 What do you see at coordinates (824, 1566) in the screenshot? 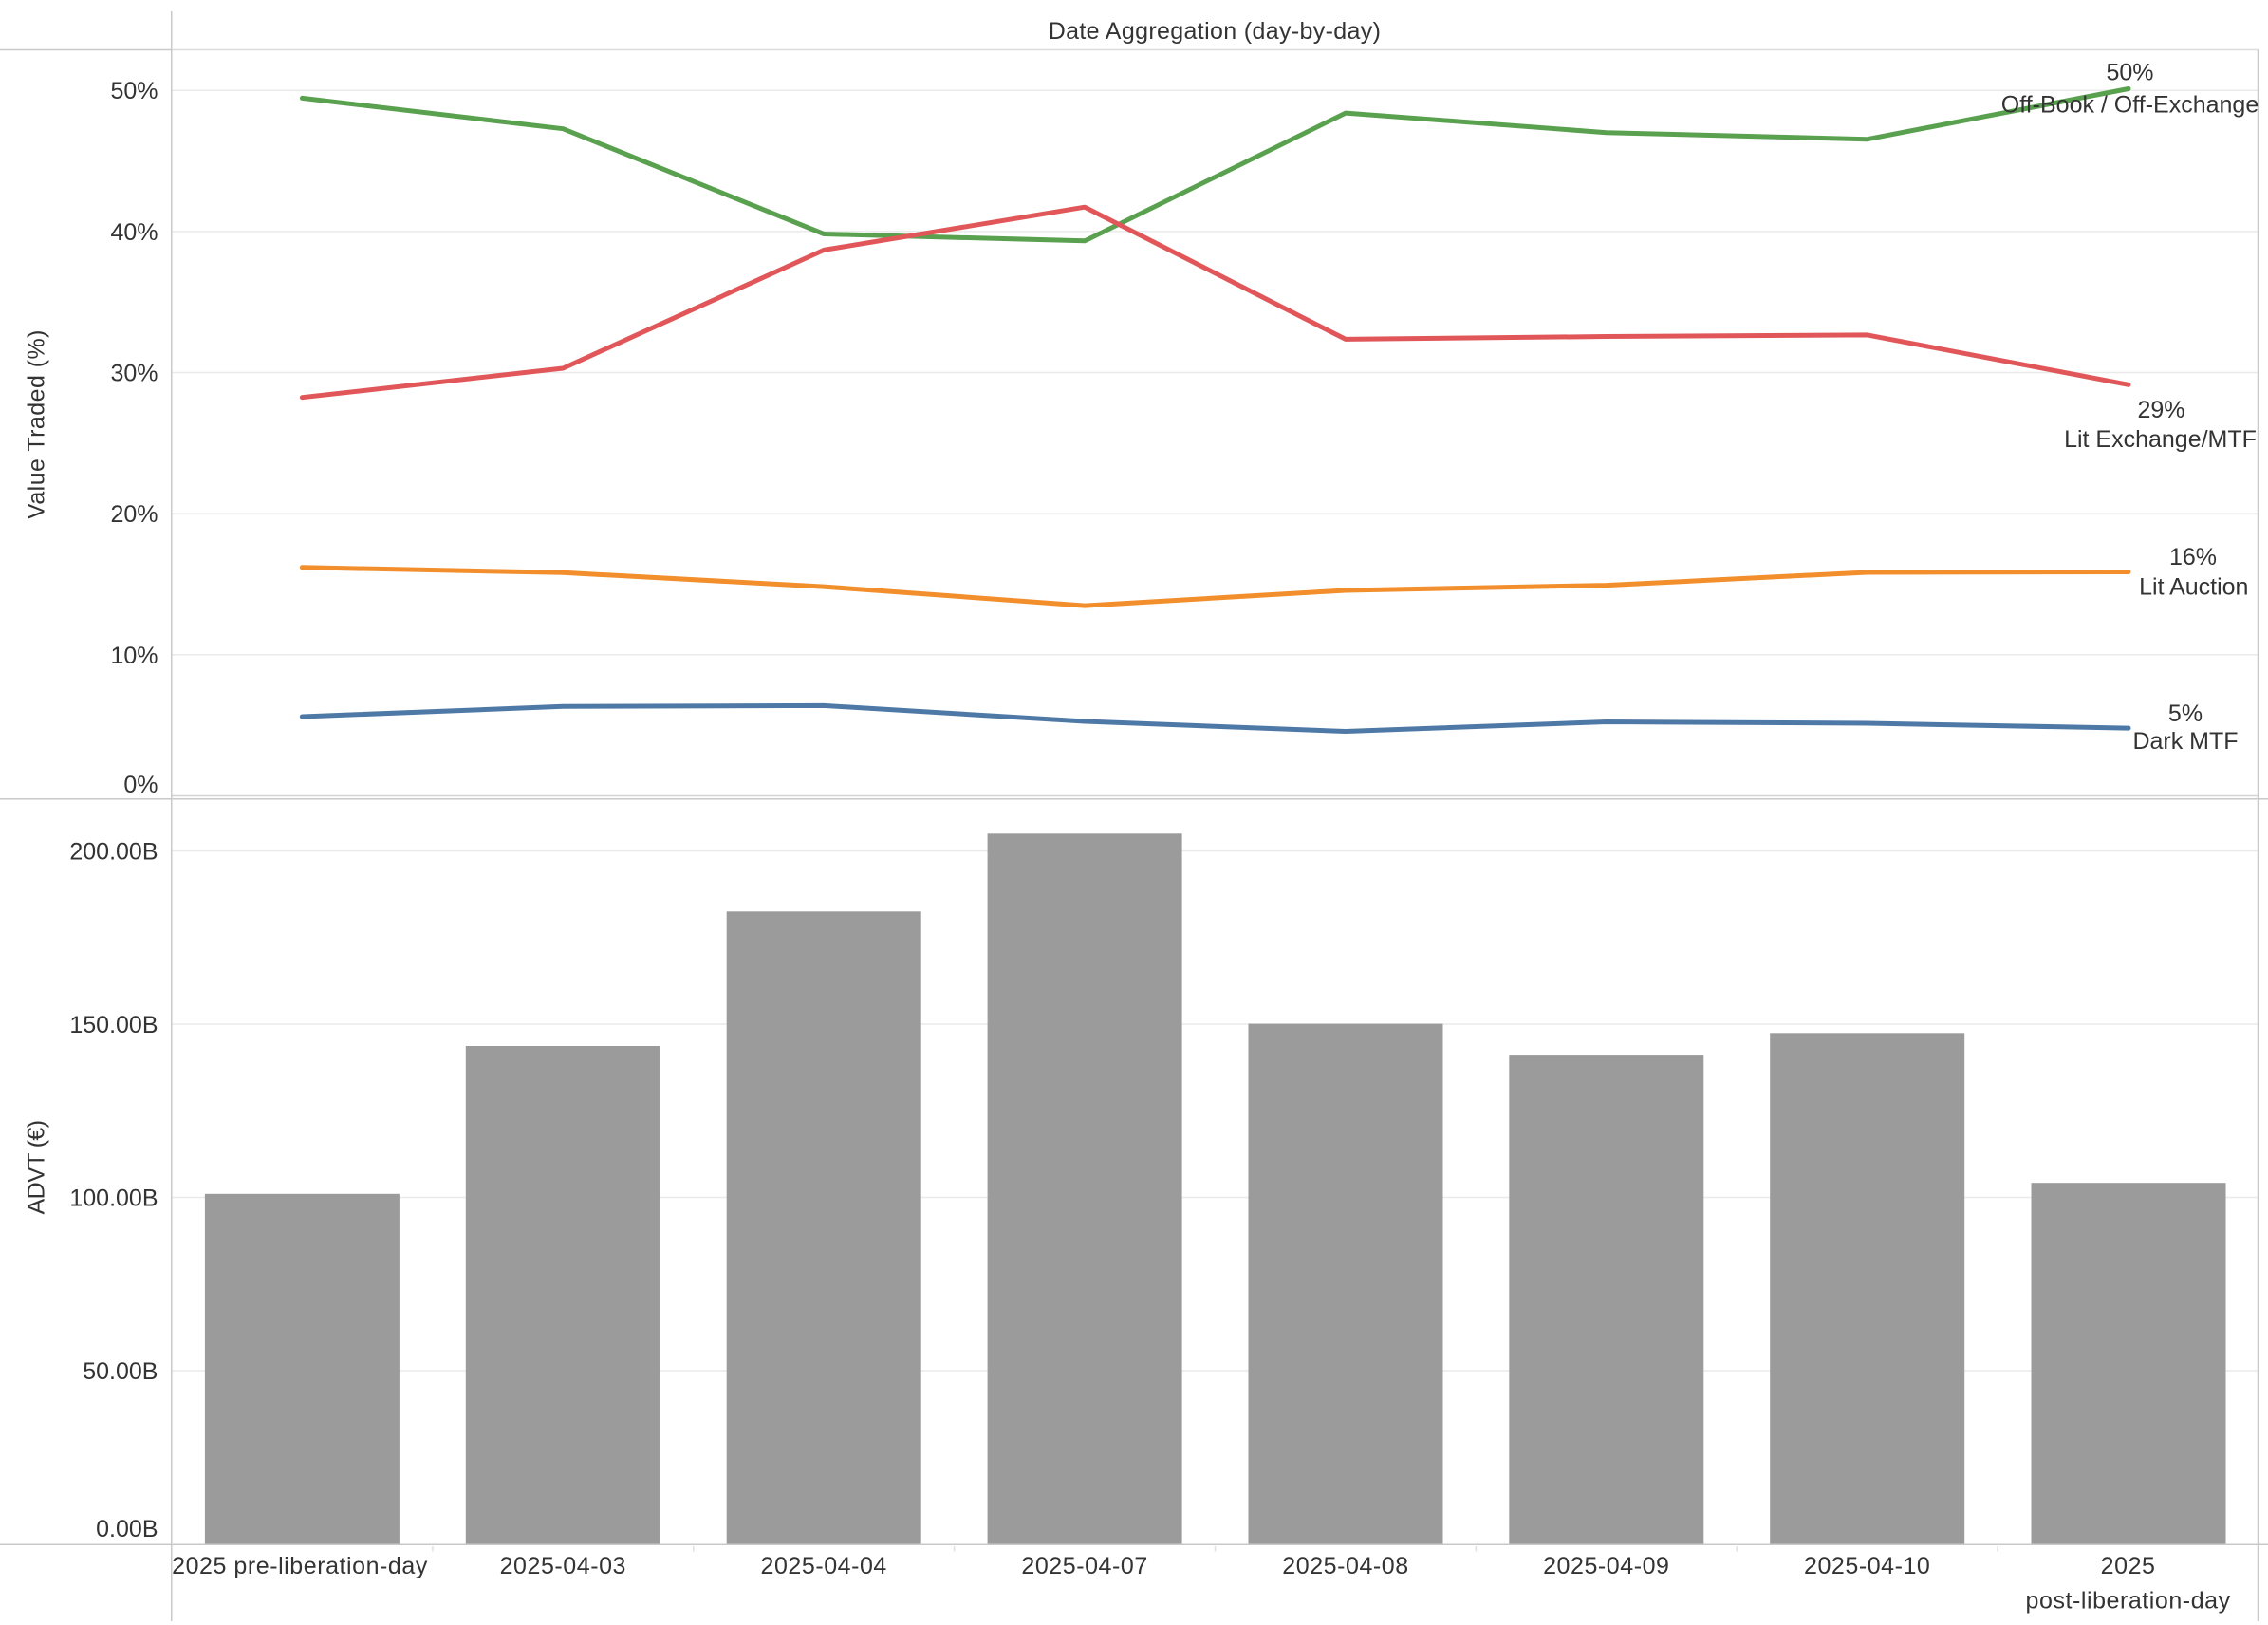
I see `svg-text: 2025-04-04` at bounding box center [824, 1566].